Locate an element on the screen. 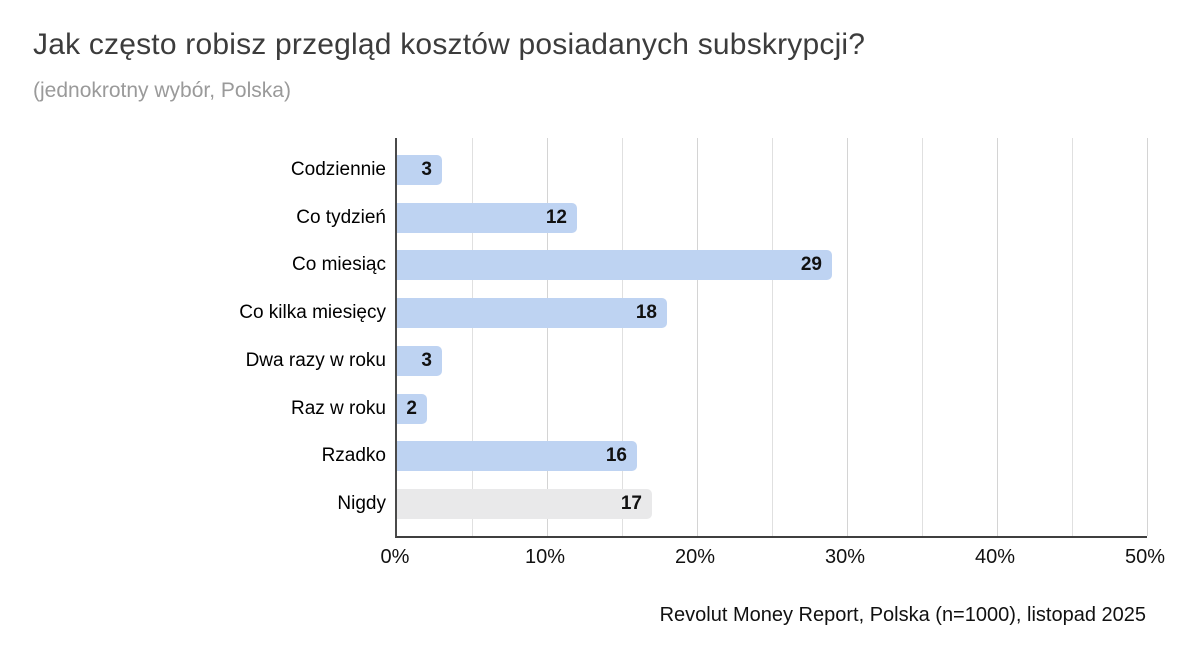 Image resolution: width=1177 pixels, height=664 pixels. x-tick-label: 20% is located at coordinates (695, 557).